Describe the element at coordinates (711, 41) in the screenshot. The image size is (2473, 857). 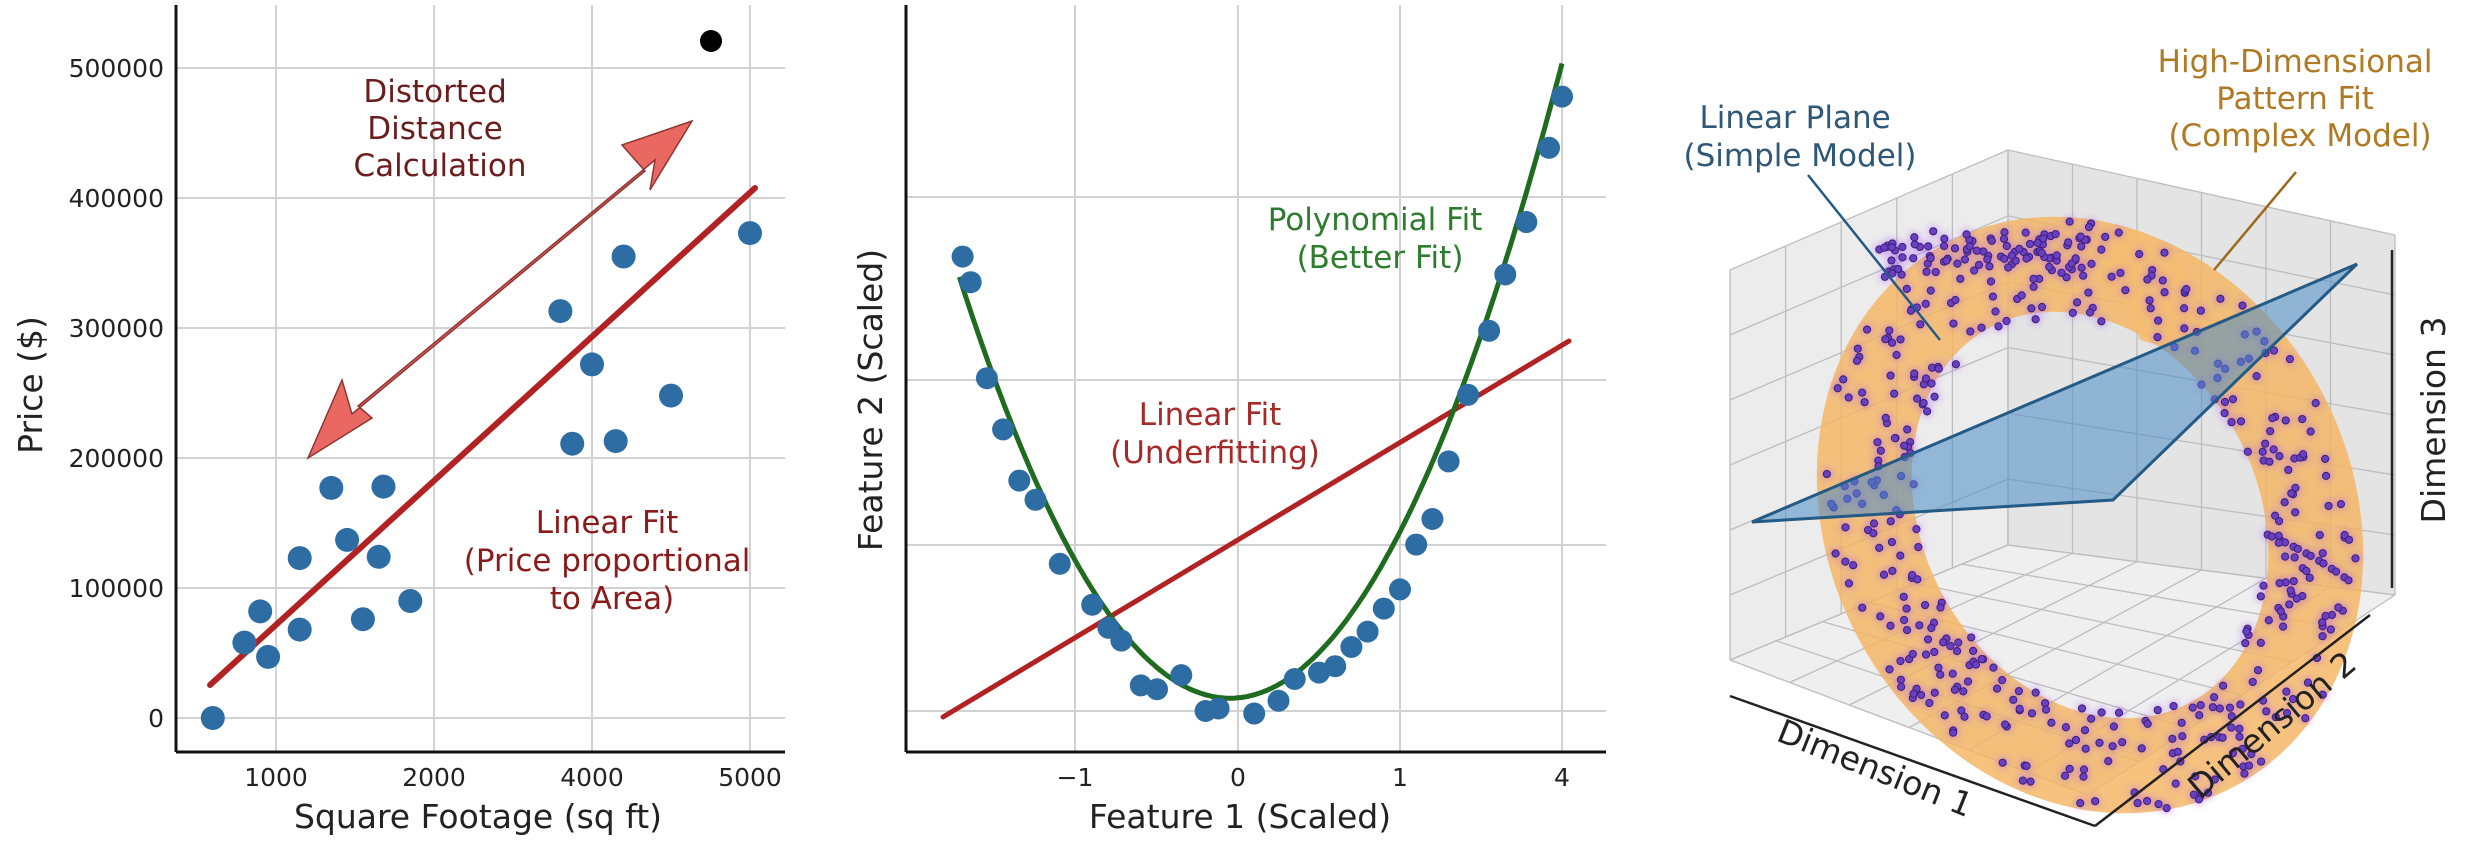
I see `outlier-point` at that location.